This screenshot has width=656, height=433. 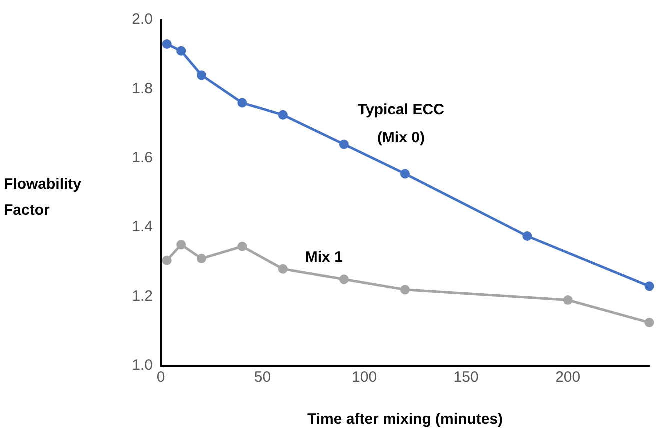 What do you see at coordinates (142, 19) in the screenshot?
I see `y-tick-label: 2.0` at bounding box center [142, 19].